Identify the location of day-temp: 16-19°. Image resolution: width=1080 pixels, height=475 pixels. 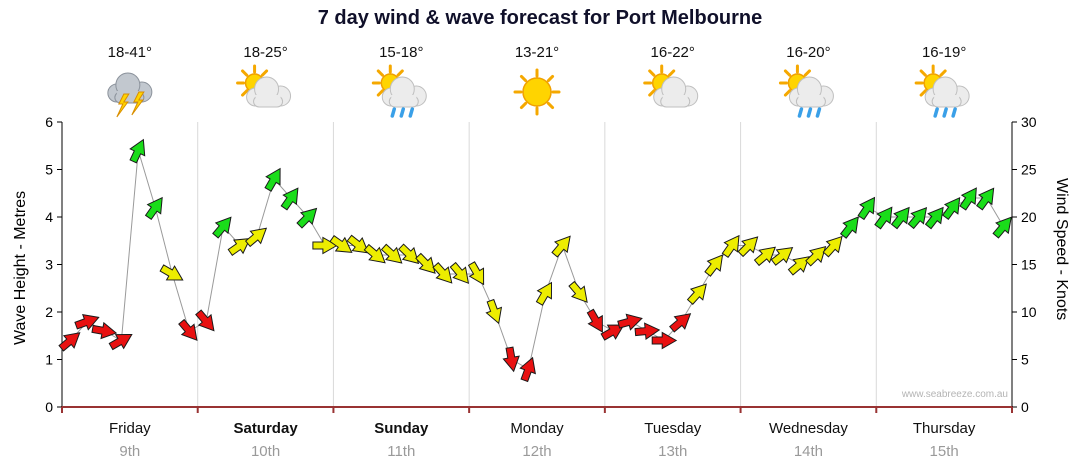
(944, 52).